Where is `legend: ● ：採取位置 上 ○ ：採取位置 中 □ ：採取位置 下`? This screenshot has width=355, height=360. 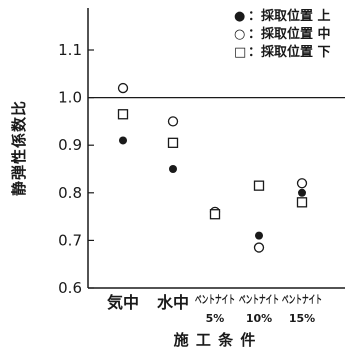
legend: ● ：採取位置 上 ○ ：採取位置 中 □ ：採取位置 下 is located at coordinates (282, 34).